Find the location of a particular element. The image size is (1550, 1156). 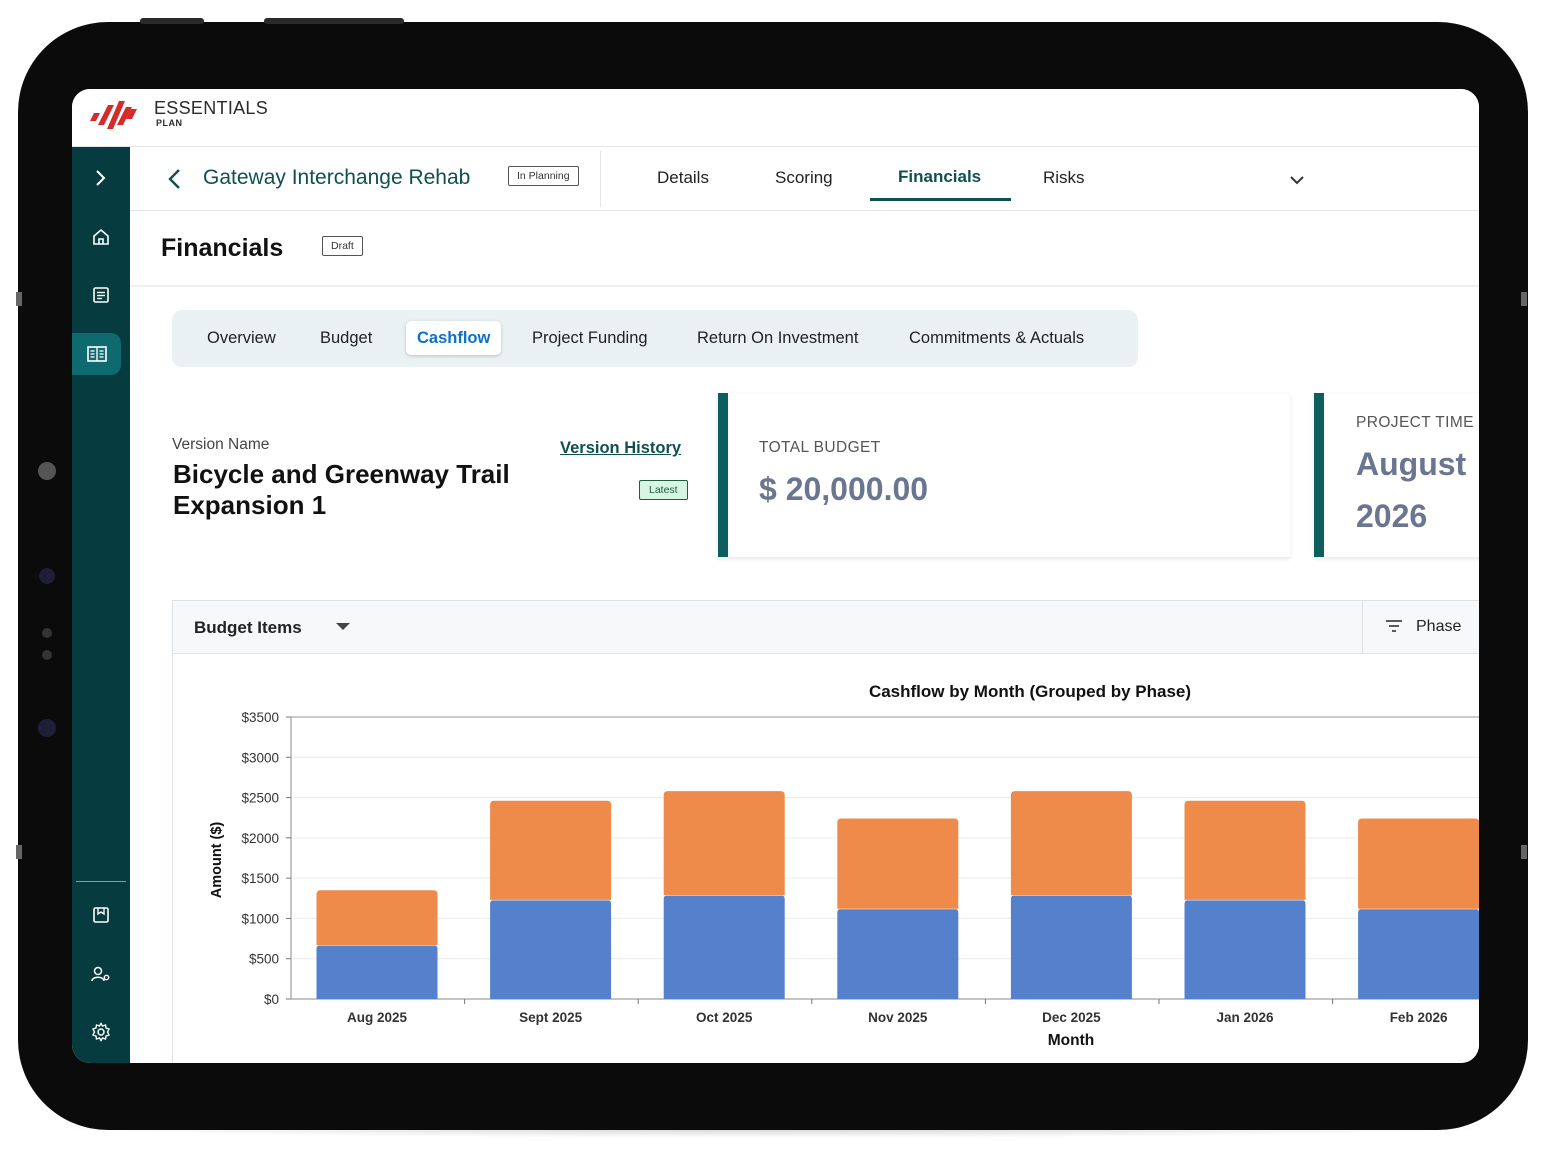

logo-subtitle: PLAN is located at coordinates (169, 123).